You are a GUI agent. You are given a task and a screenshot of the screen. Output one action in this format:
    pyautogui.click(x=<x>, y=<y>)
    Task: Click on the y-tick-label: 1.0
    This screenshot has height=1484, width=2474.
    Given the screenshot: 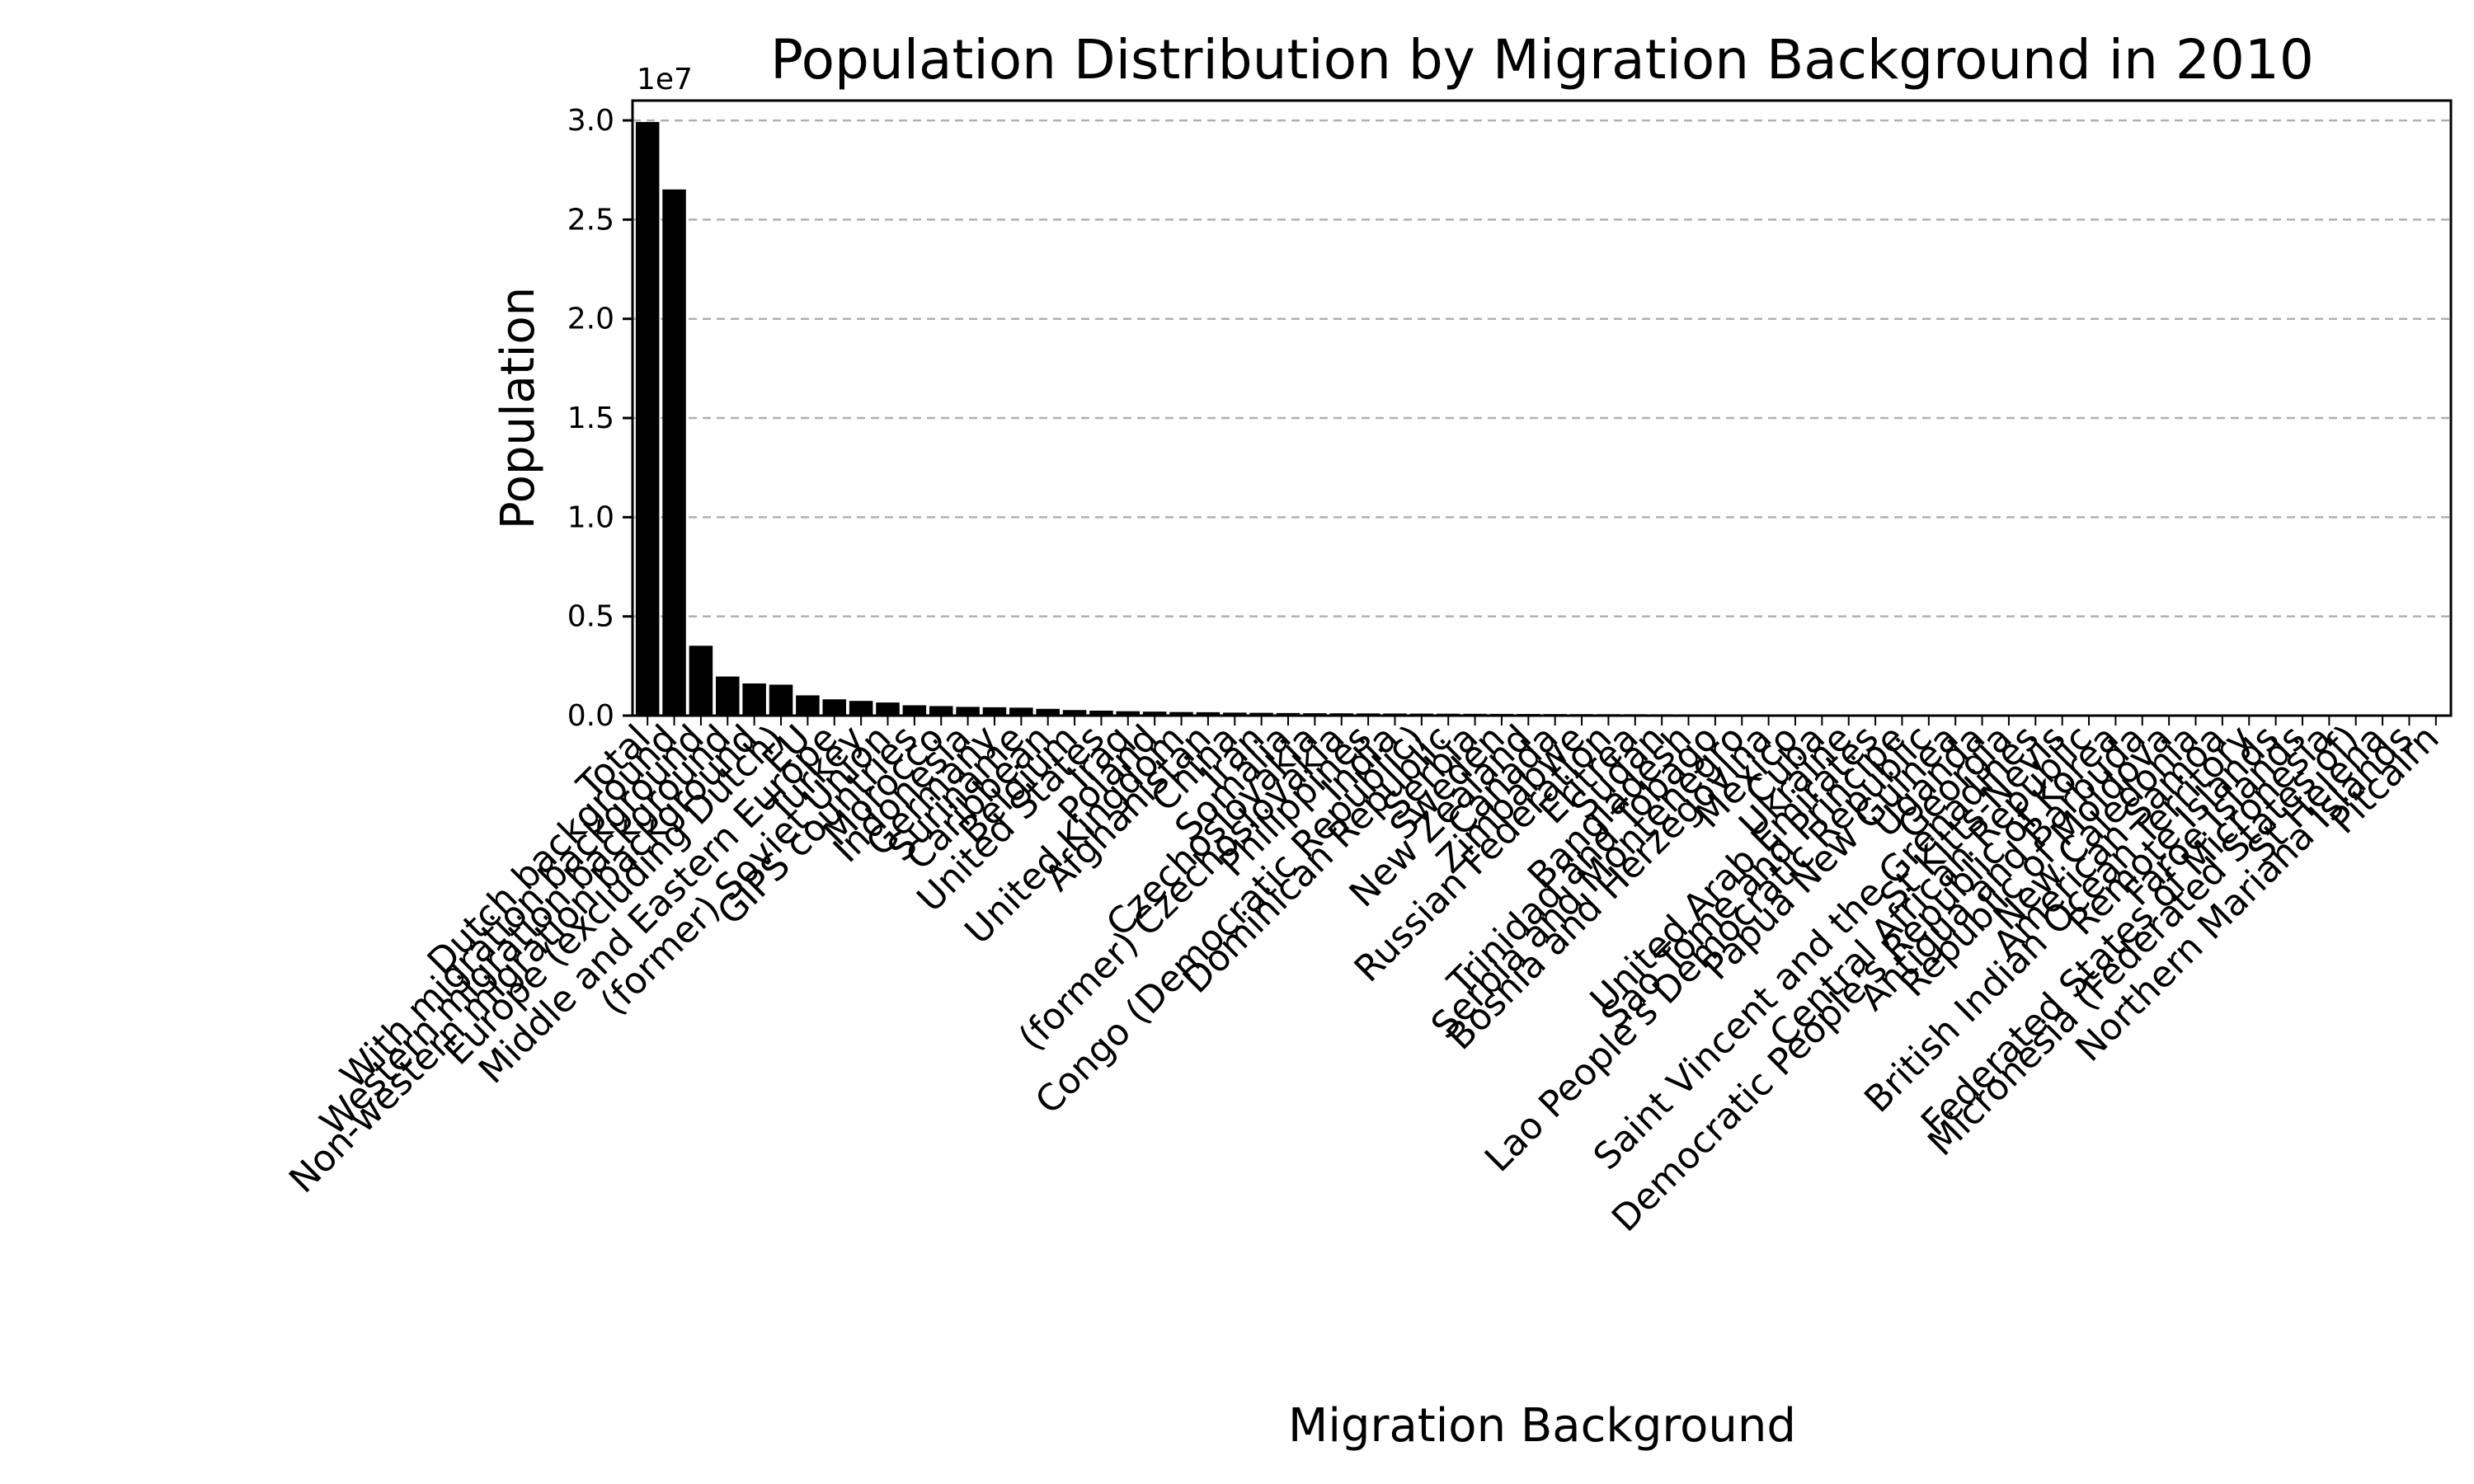 What is the action you would take?
    pyautogui.click(x=590, y=517)
    